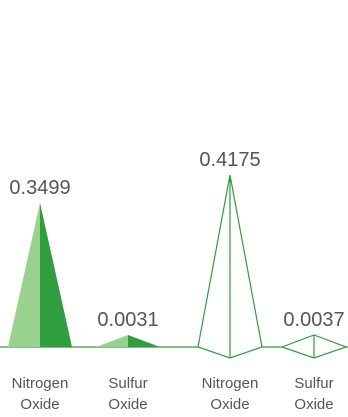 The height and width of the screenshot is (417, 348). What do you see at coordinates (229, 160) in the screenshot?
I see `value-label: 0.4175` at bounding box center [229, 160].